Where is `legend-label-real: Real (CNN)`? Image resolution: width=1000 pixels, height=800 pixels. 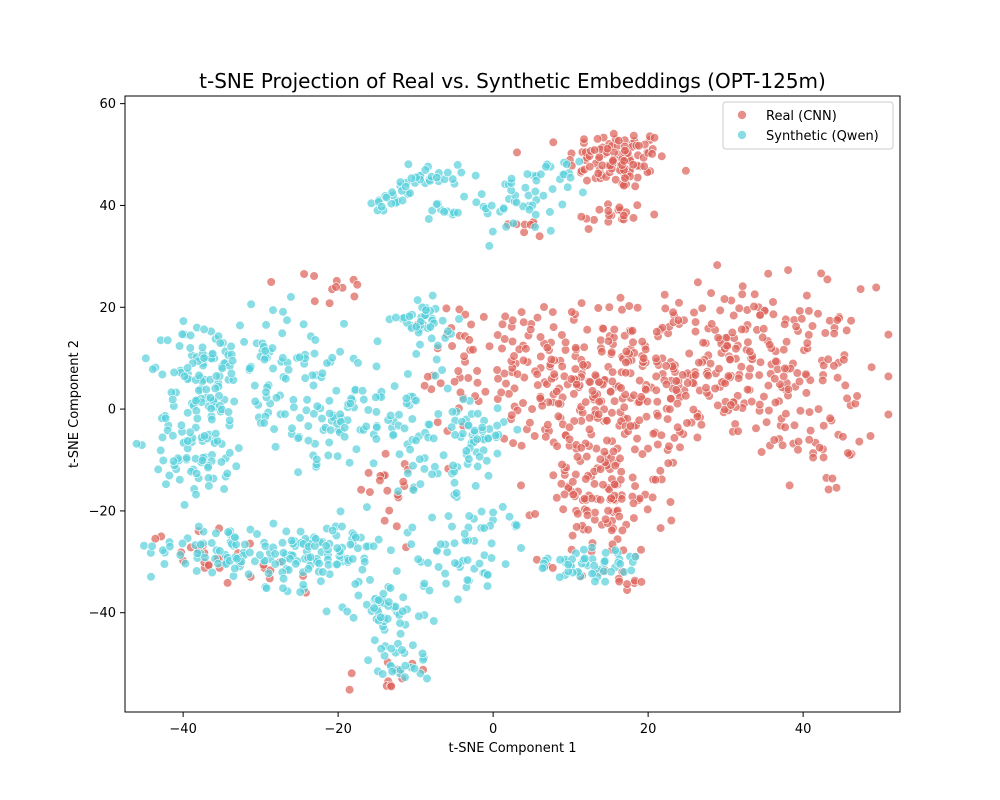 legend-label-real: Real (CNN) is located at coordinates (801, 116).